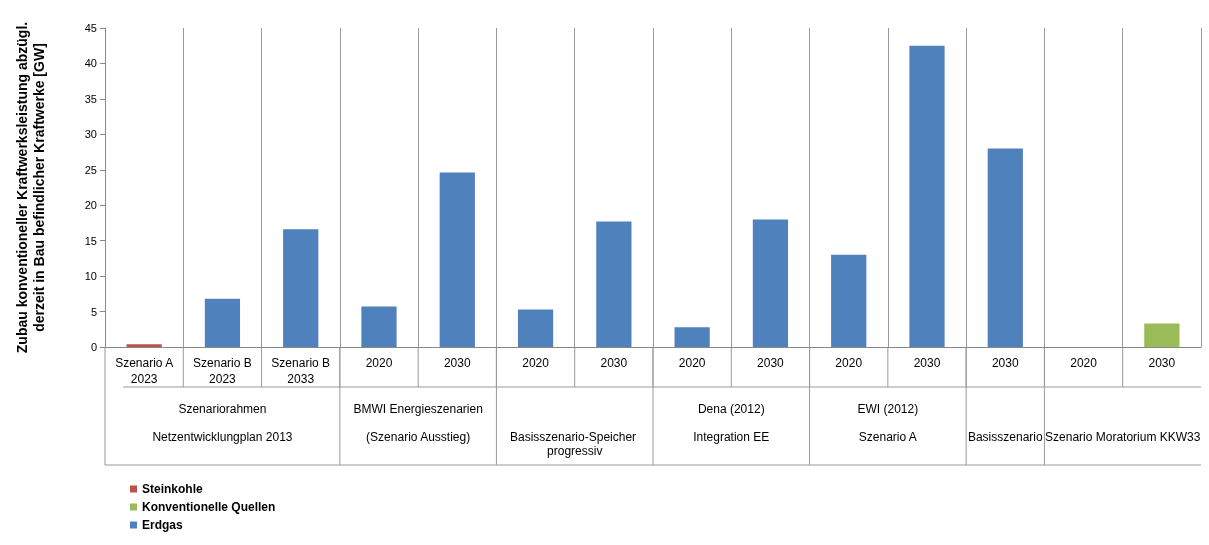 Image resolution: width=1209 pixels, height=545 pixels. Describe the element at coordinates (222, 423) in the screenshot. I see `text: Szenariorahmen Netzentwicklungplan 2013` at that location.